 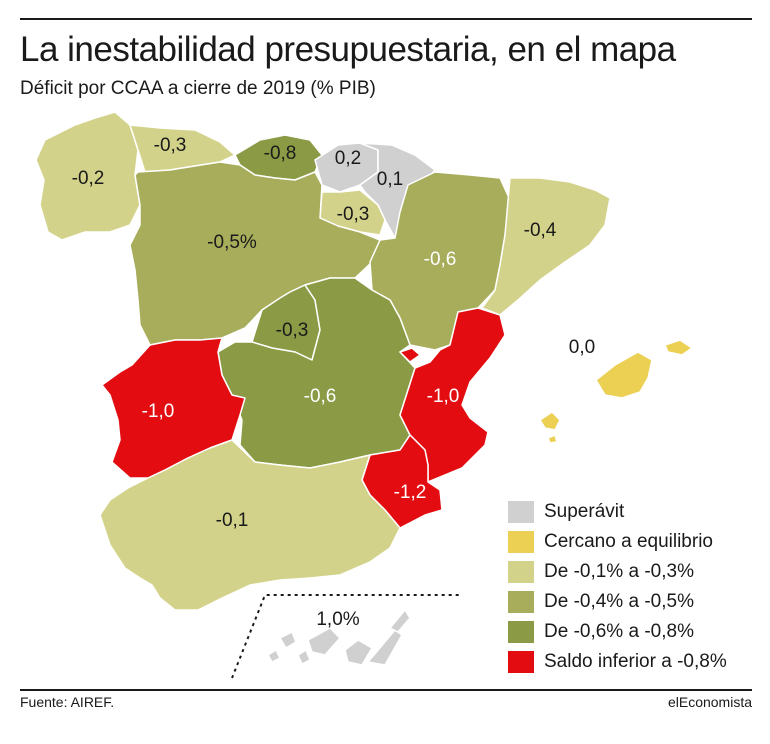 I want to click on label-baleares: 0,0, so click(x=582, y=347).